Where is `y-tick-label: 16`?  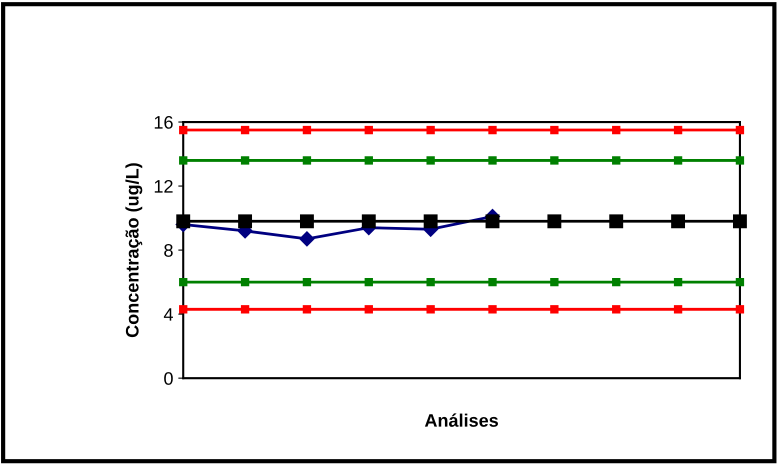
y-tick-label: 16 is located at coordinates (163, 122).